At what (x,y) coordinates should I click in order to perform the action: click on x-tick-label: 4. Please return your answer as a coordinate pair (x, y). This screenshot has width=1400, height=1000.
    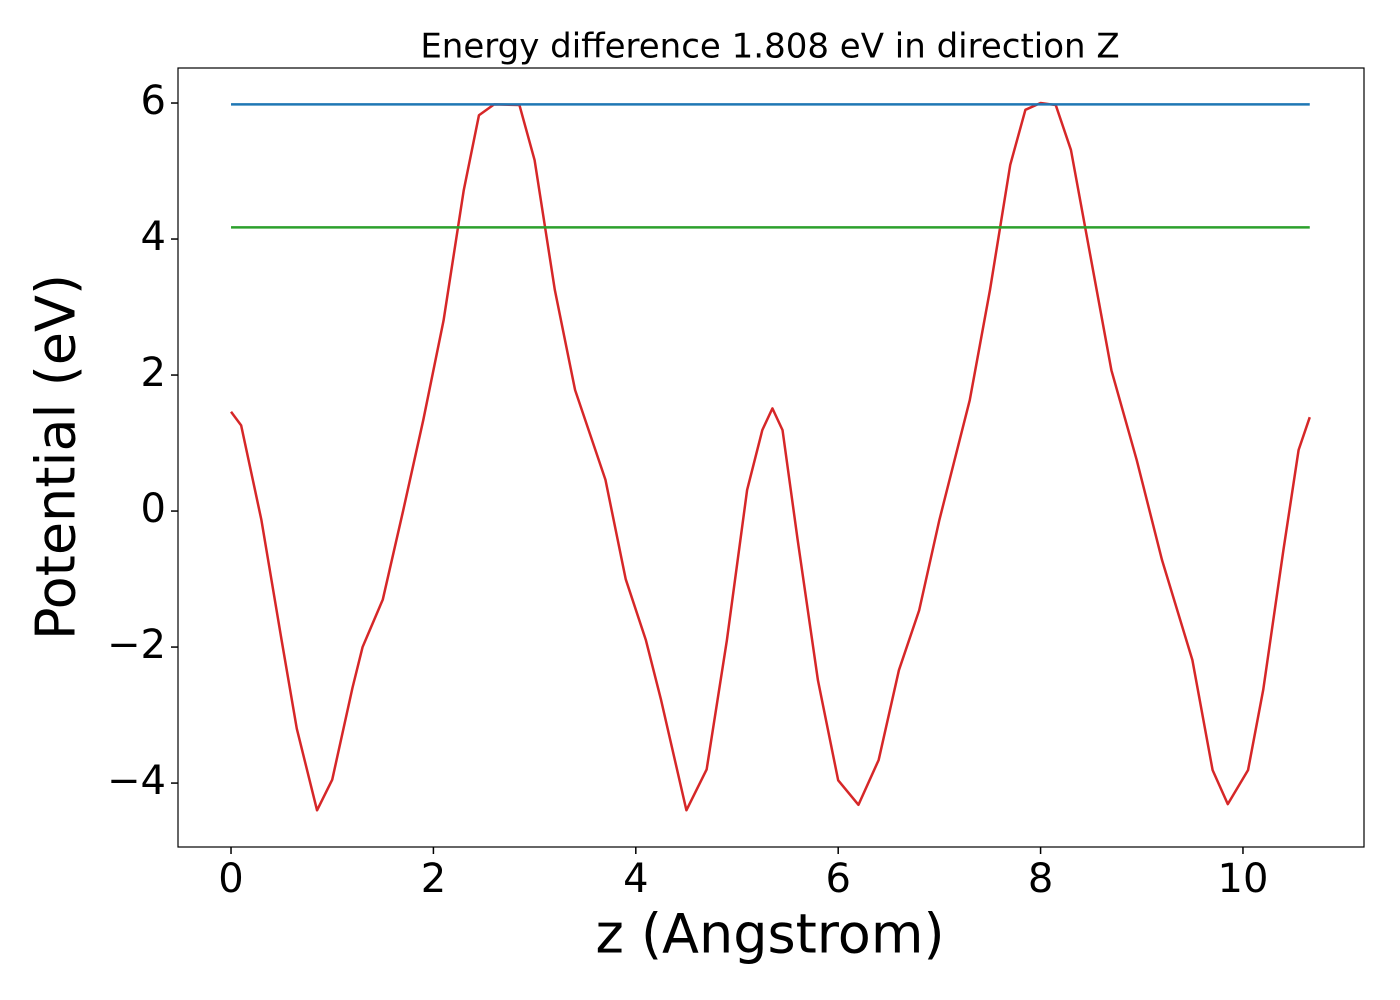
    Looking at the image, I should click on (635, 879).